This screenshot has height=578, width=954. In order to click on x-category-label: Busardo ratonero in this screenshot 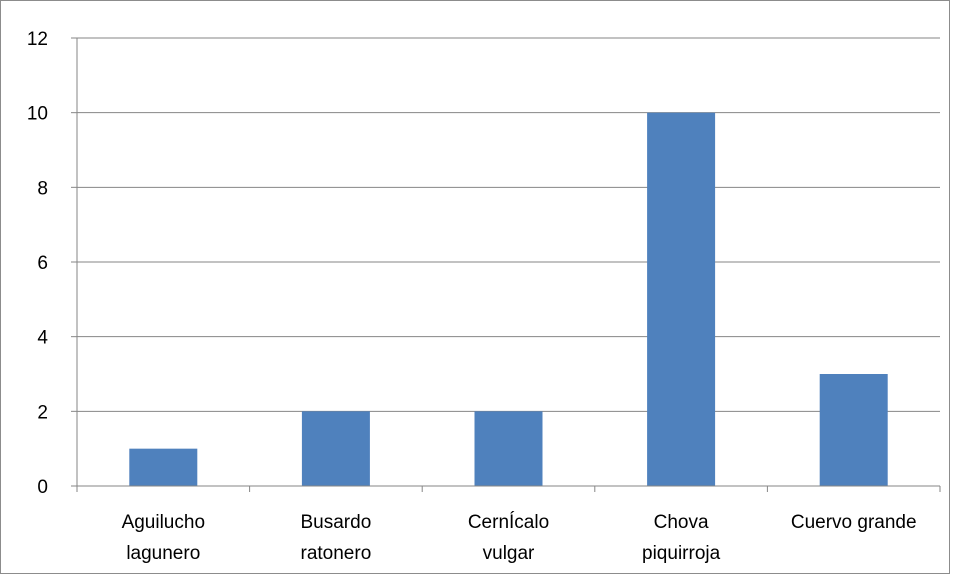, I will do `click(336, 538)`.